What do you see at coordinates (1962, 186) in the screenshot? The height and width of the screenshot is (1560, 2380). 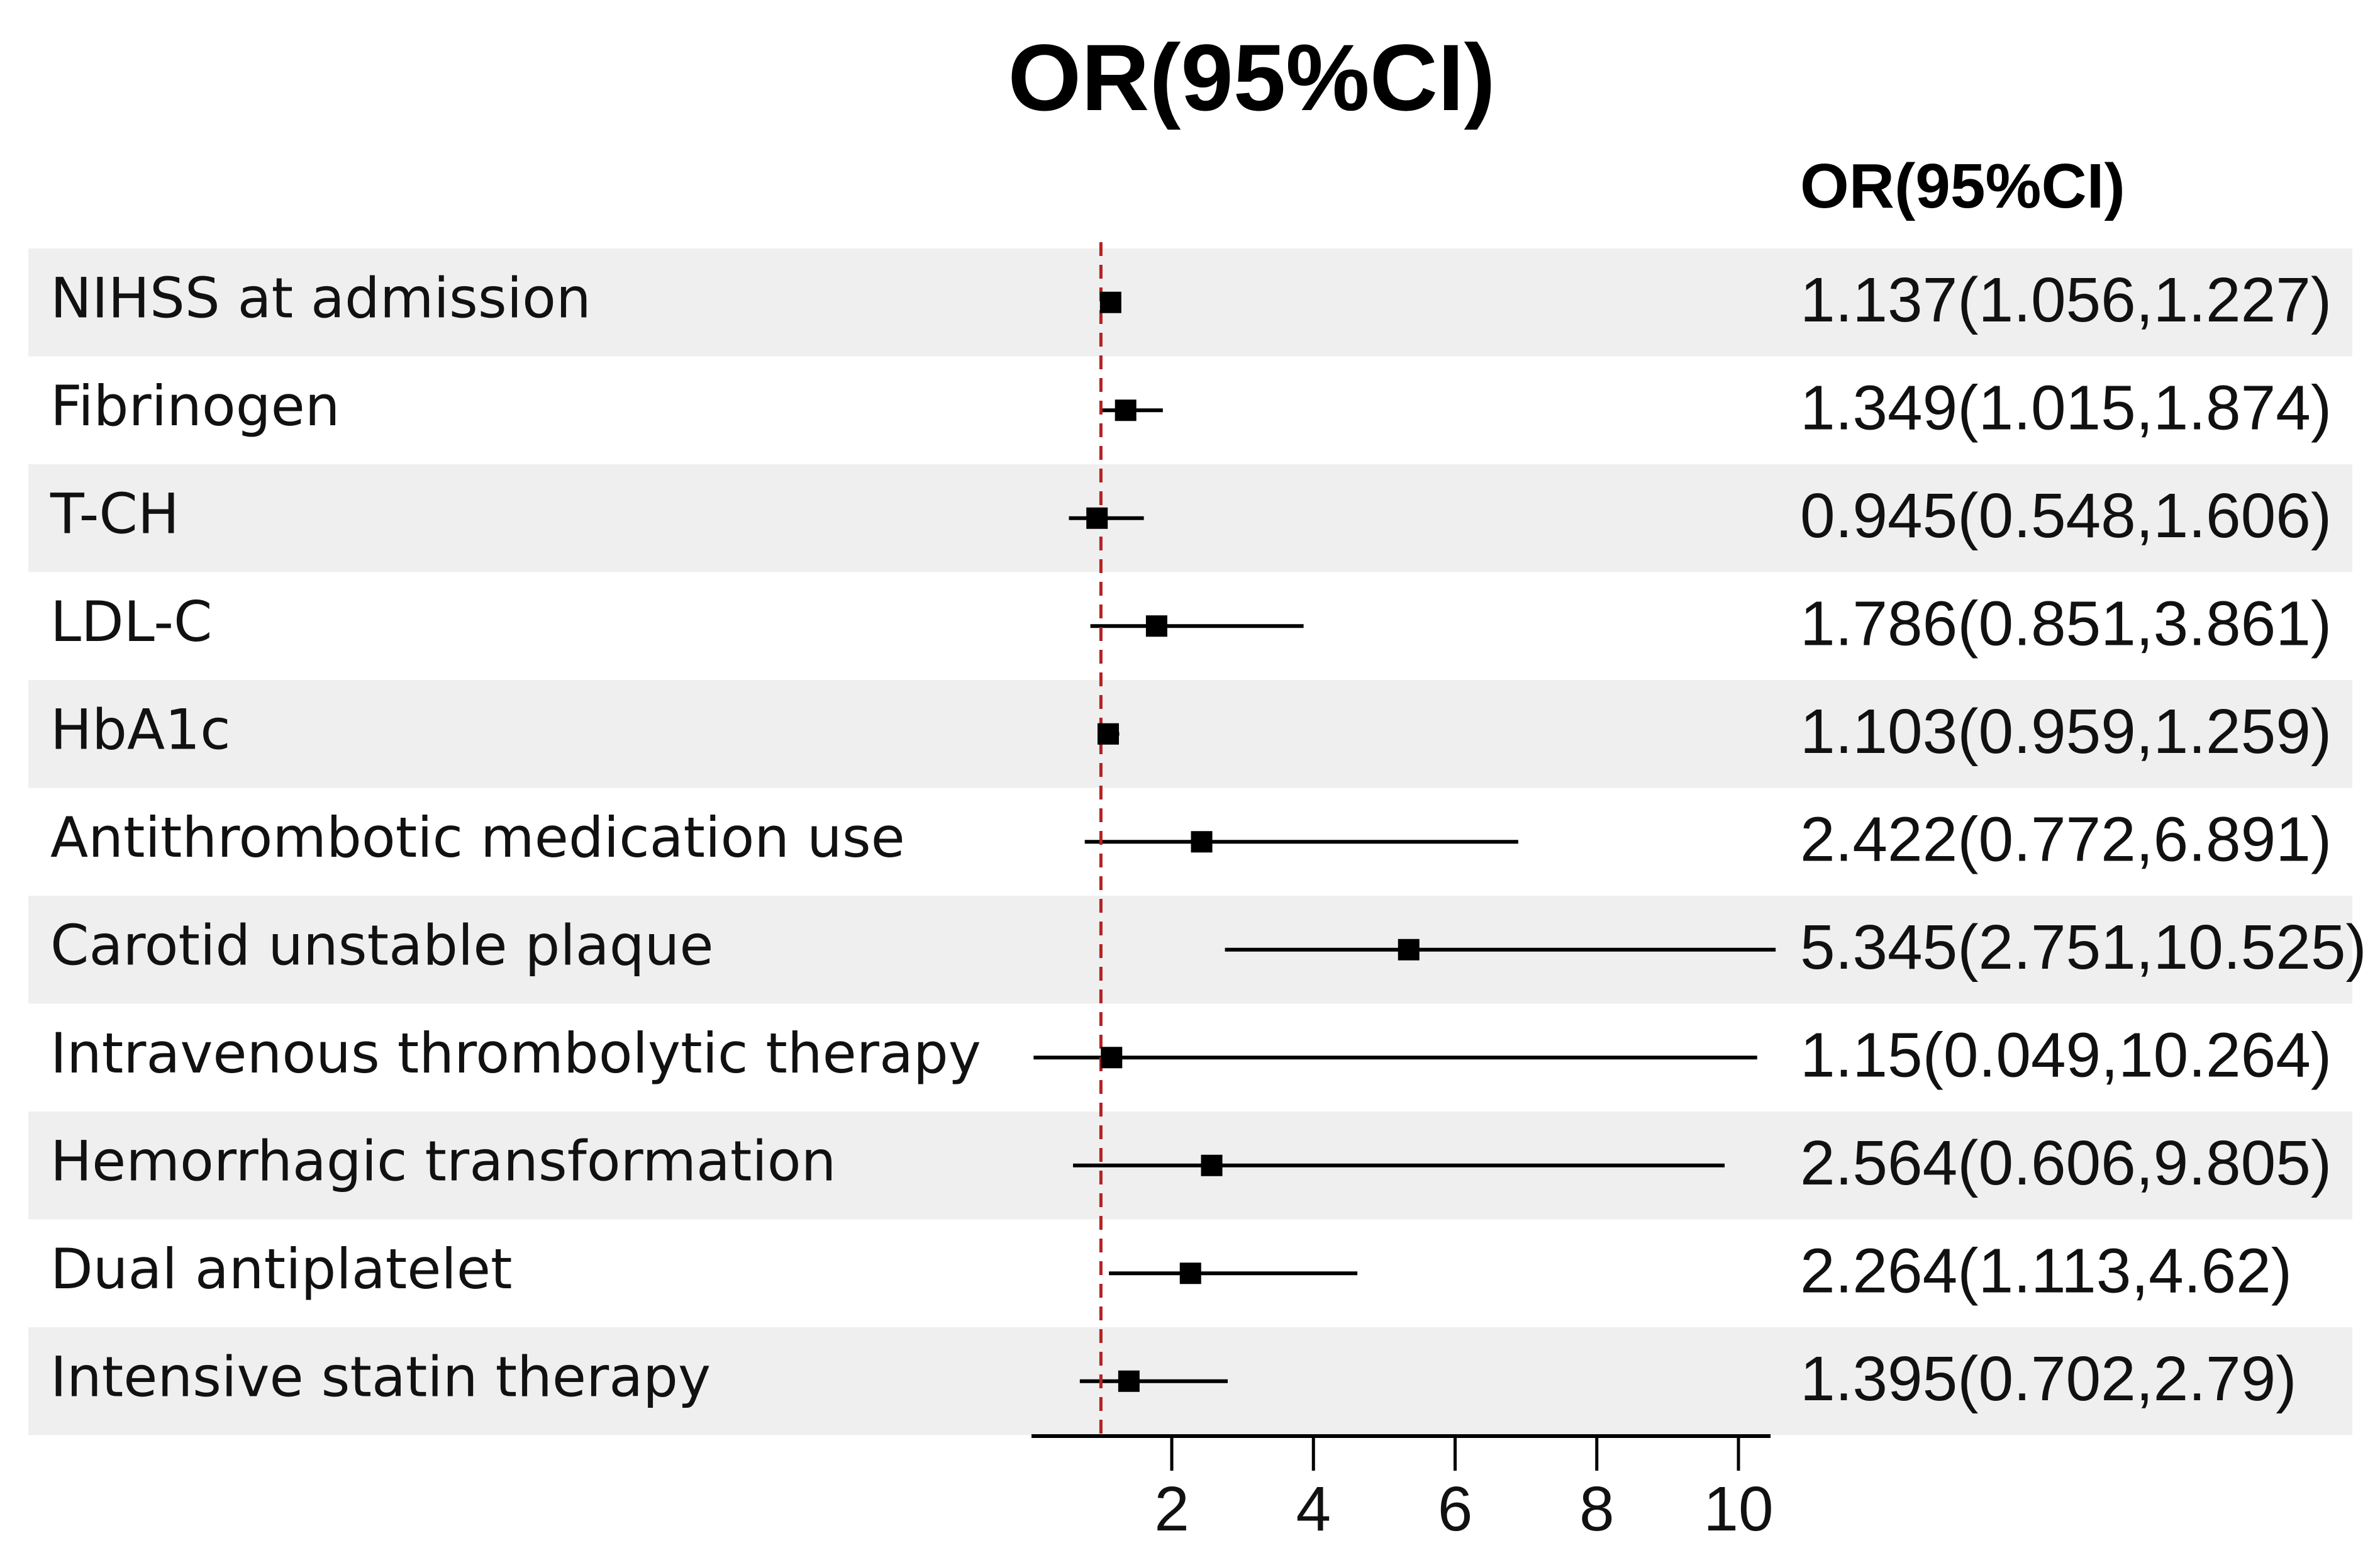 I see `or-column-header: OR(95%CI)` at bounding box center [1962, 186].